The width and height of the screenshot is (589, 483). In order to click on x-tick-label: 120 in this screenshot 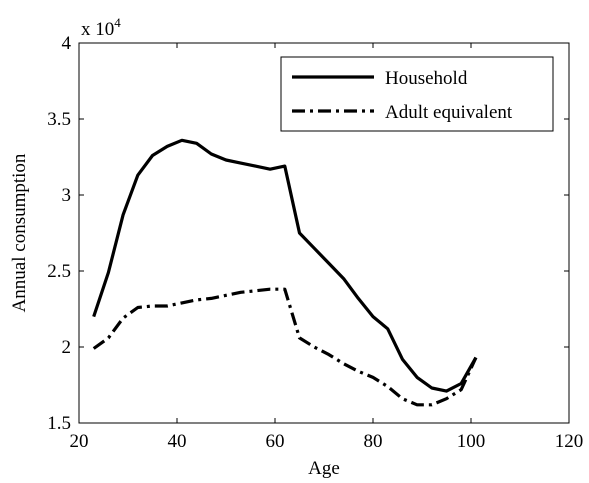, I will do `click(569, 441)`.